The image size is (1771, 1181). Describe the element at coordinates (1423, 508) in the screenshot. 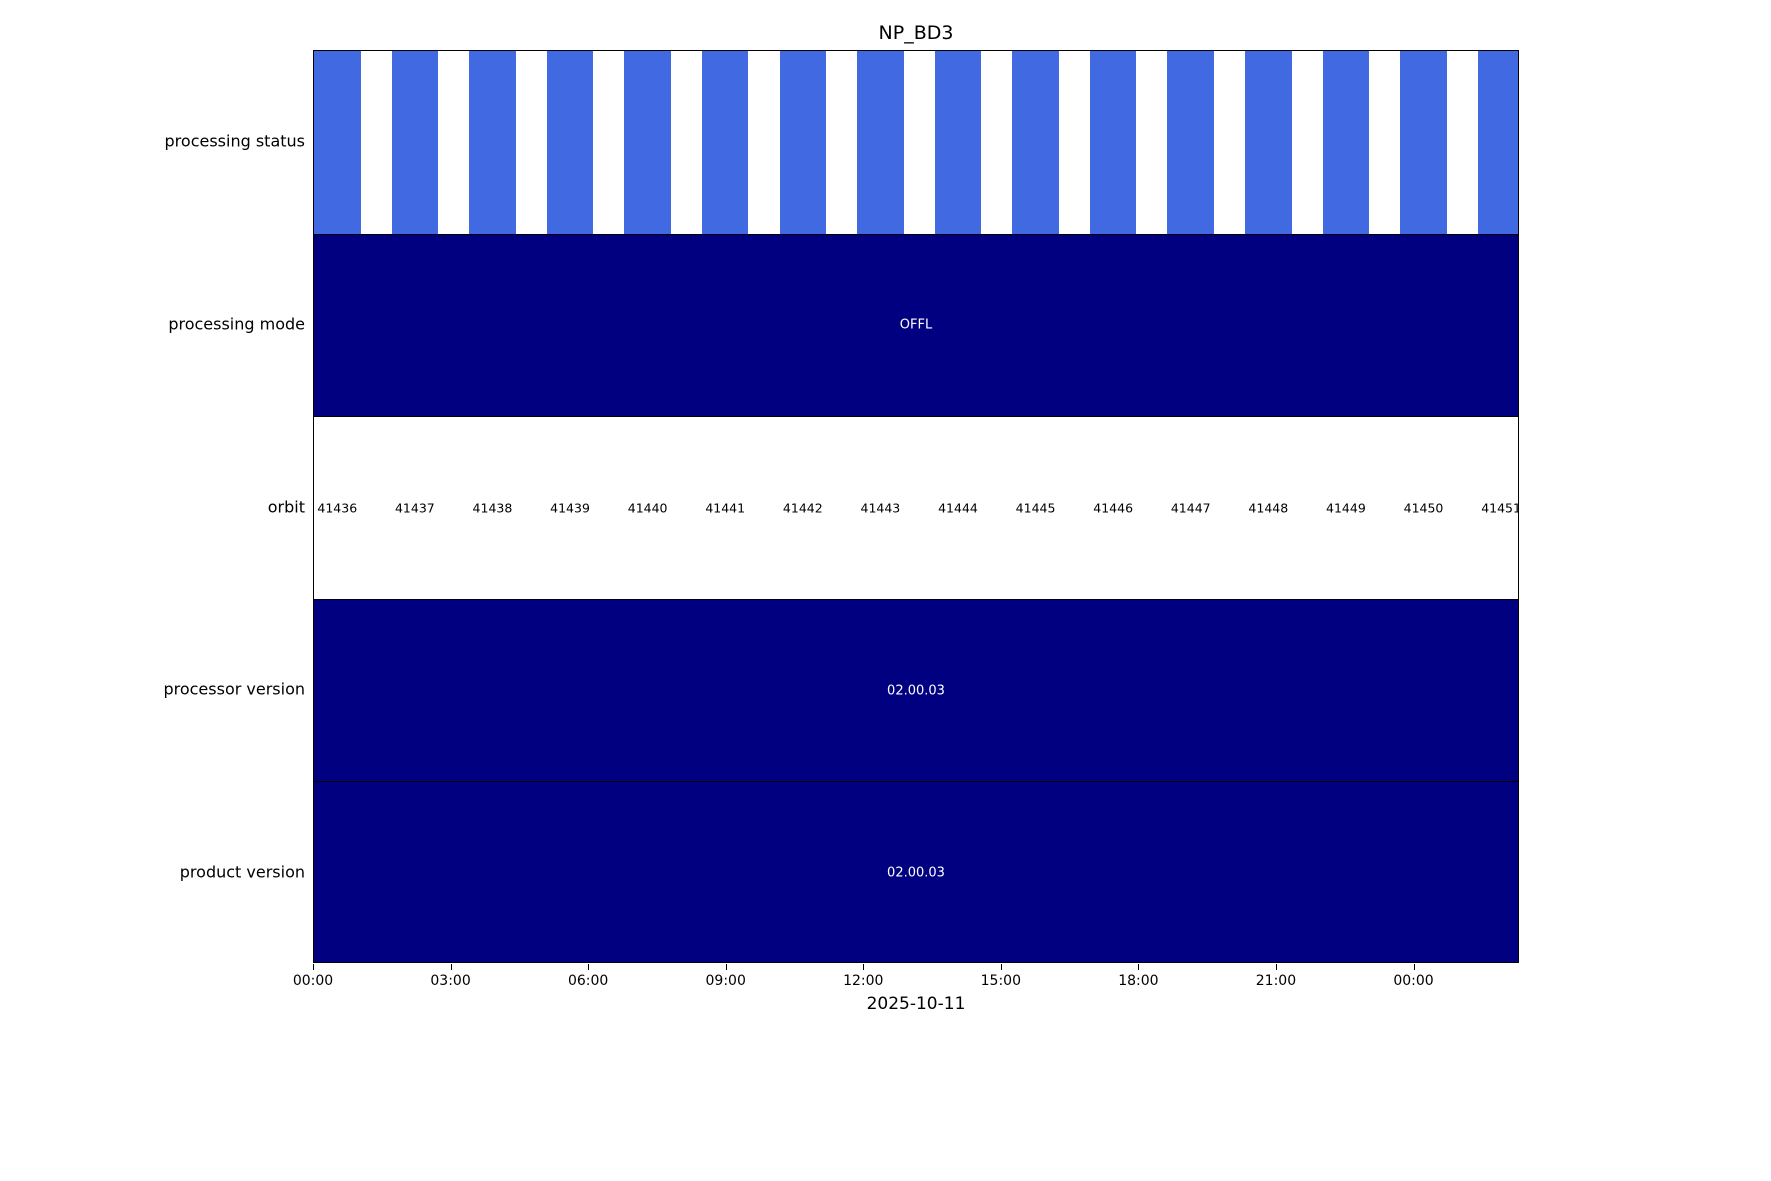

I see `orbit-number: 41450` at that location.